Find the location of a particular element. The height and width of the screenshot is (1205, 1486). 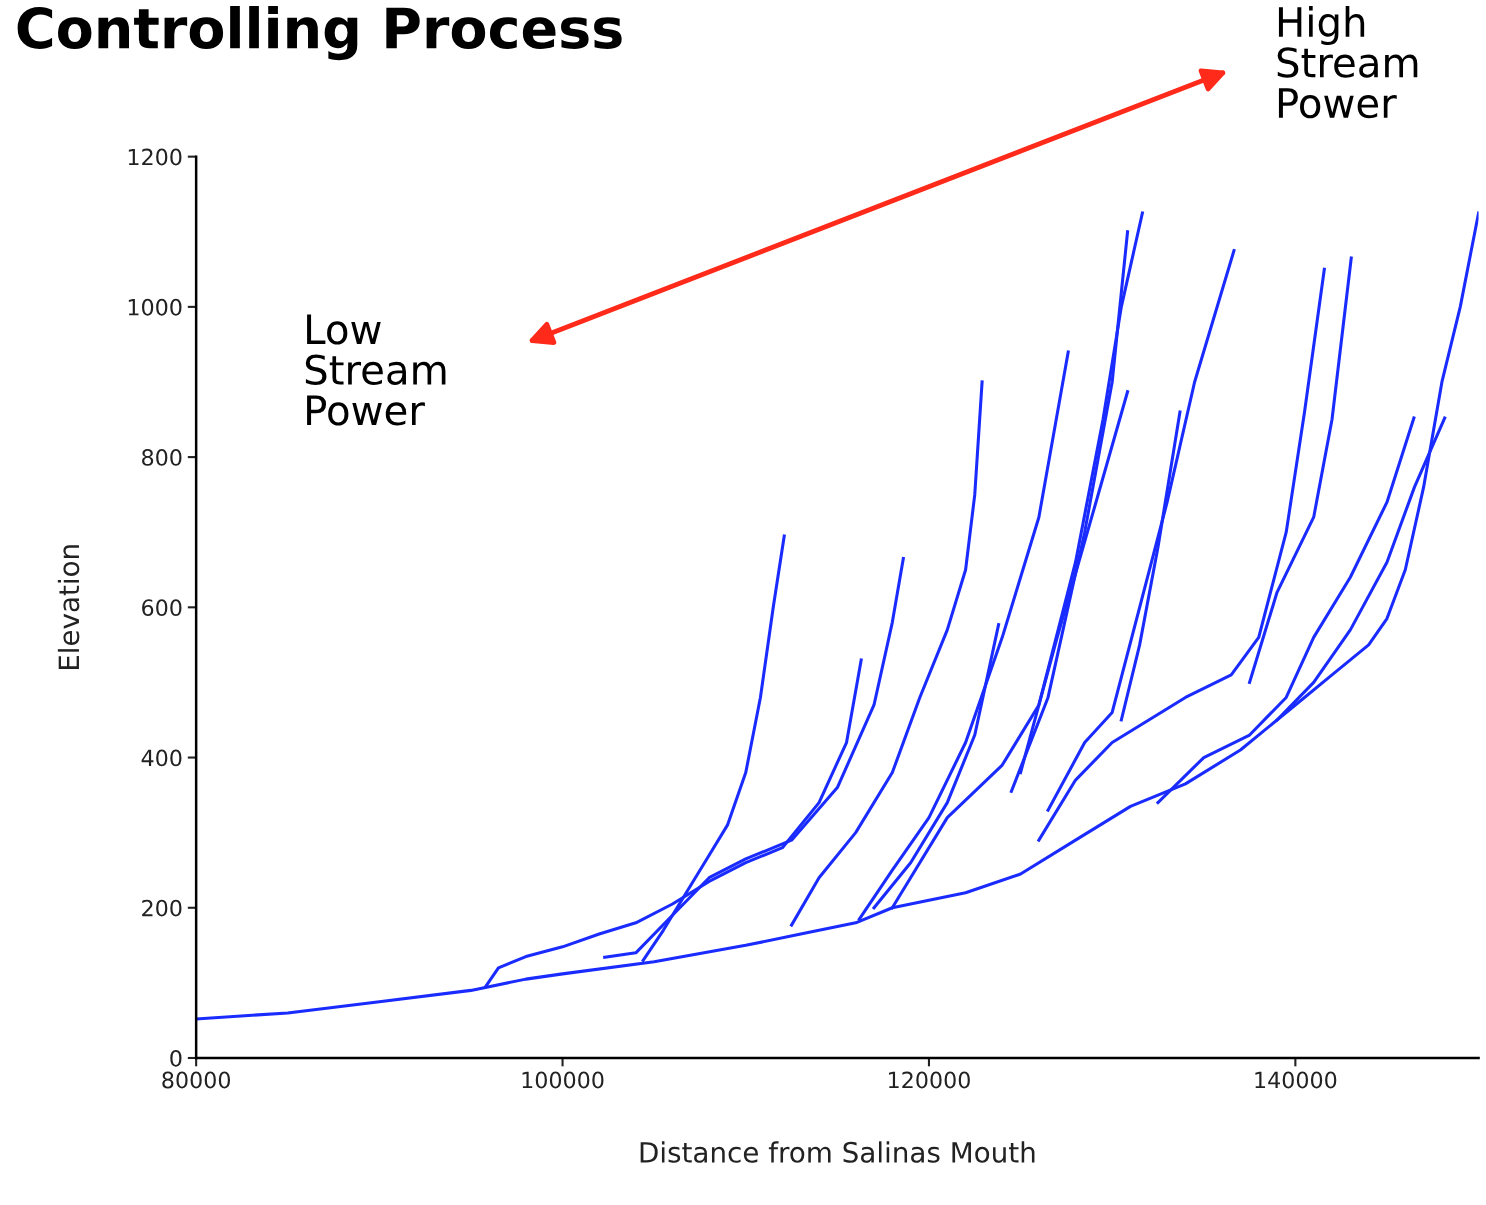

chart-title: Controlling Process is located at coordinates (319, 33).